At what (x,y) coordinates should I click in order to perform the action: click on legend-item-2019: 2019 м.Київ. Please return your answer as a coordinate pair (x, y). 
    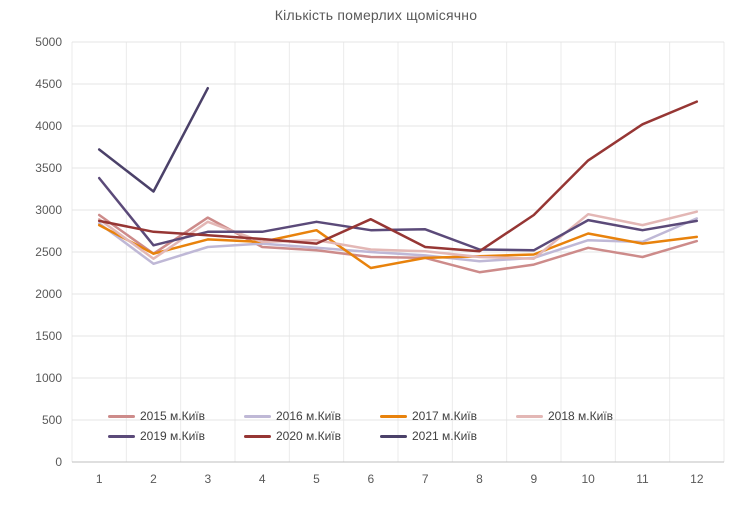
    Looking at the image, I should click on (176, 436).